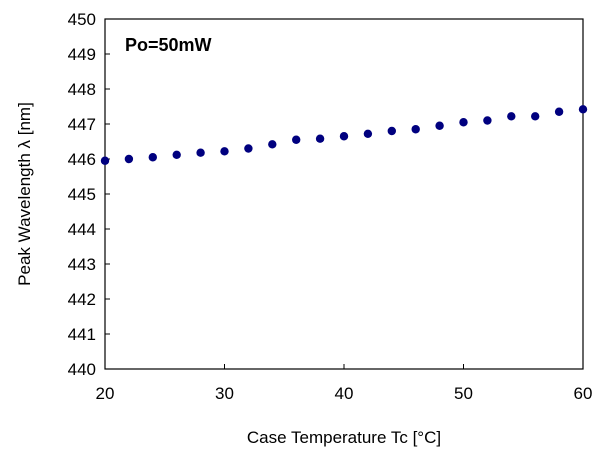 The height and width of the screenshot is (454, 609). Describe the element at coordinates (105, 393) in the screenshot. I see `x-tick-label: 20` at that location.